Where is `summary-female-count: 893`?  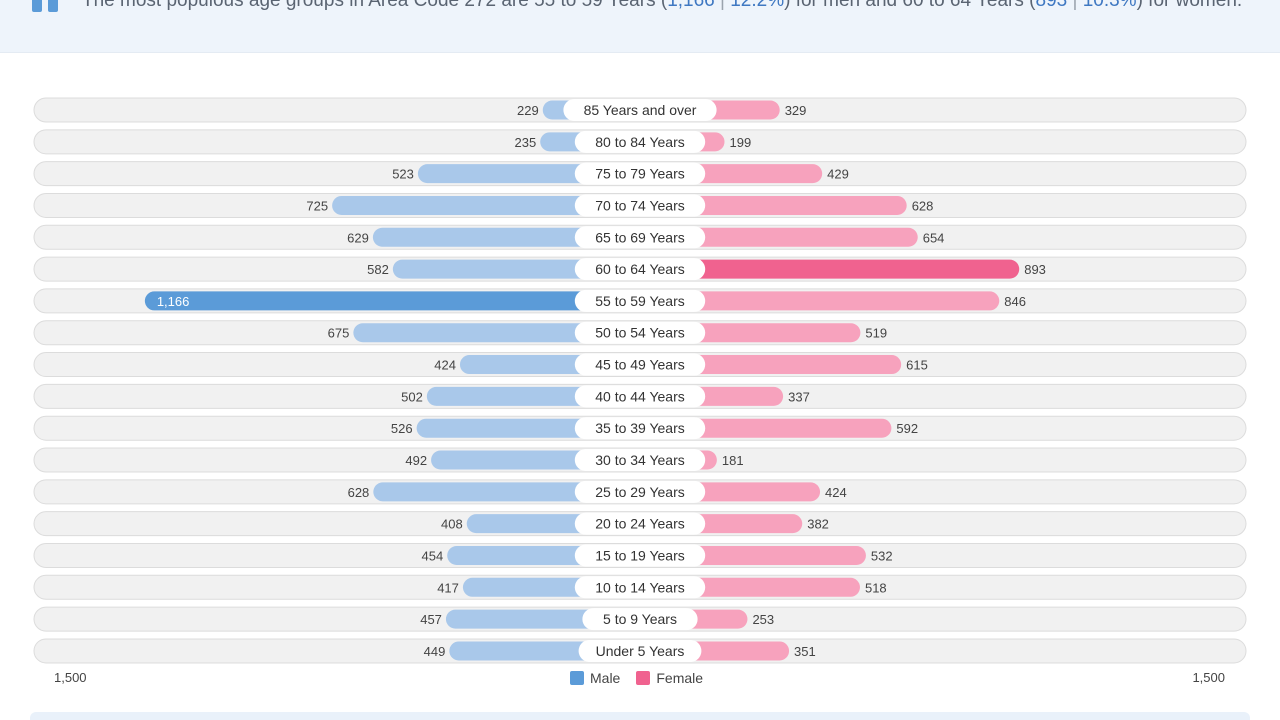
summary-female-count: 893 is located at coordinates (1051, 5).